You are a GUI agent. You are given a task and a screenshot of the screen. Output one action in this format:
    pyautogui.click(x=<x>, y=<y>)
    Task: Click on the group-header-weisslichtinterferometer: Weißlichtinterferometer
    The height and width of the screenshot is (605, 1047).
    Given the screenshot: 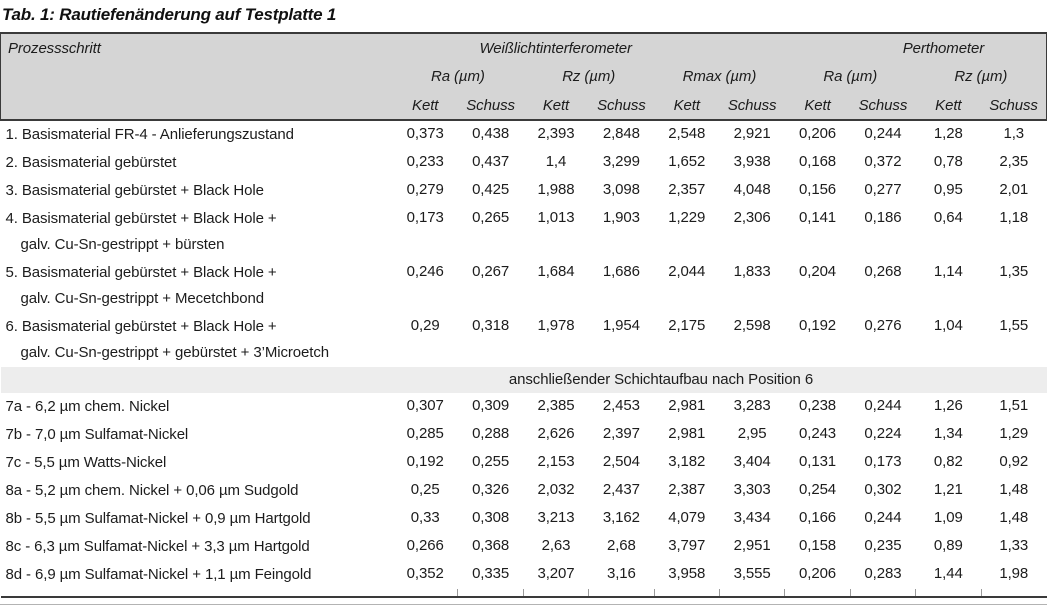 What is the action you would take?
    pyautogui.click(x=588, y=47)
    